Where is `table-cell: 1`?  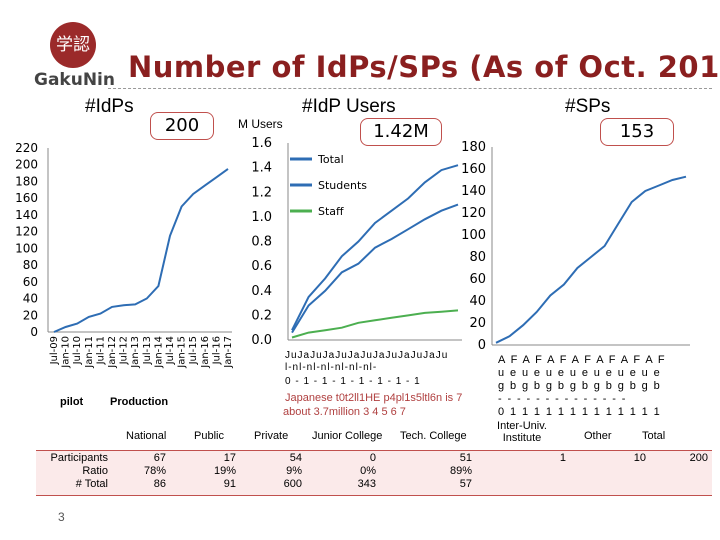
table-cell: 1 is located at coordinates (562, 458).